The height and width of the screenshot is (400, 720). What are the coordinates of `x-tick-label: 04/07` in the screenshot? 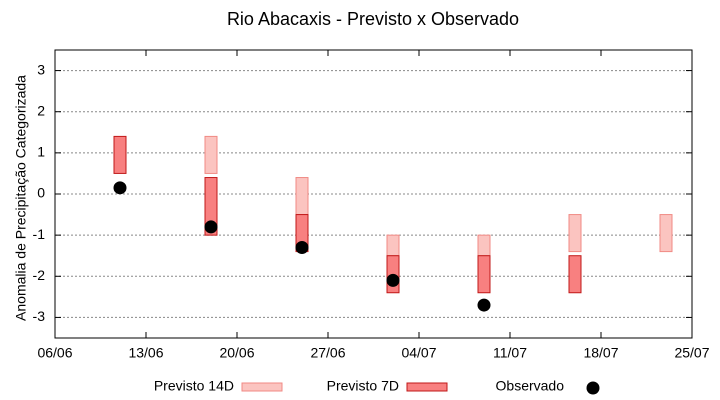 It's located at (418, 353).